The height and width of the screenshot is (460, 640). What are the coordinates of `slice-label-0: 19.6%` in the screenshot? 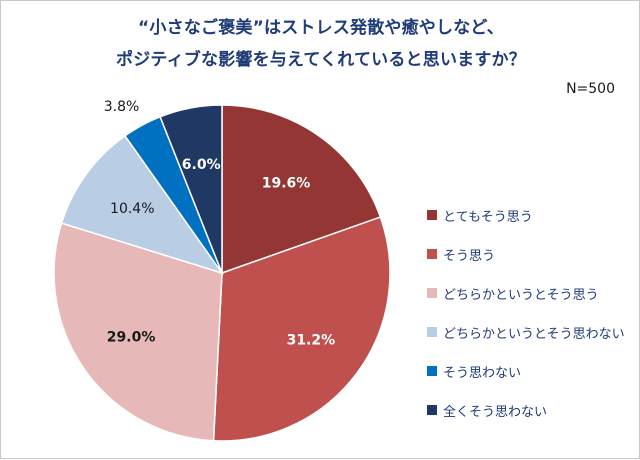 It's located at (286, 183).